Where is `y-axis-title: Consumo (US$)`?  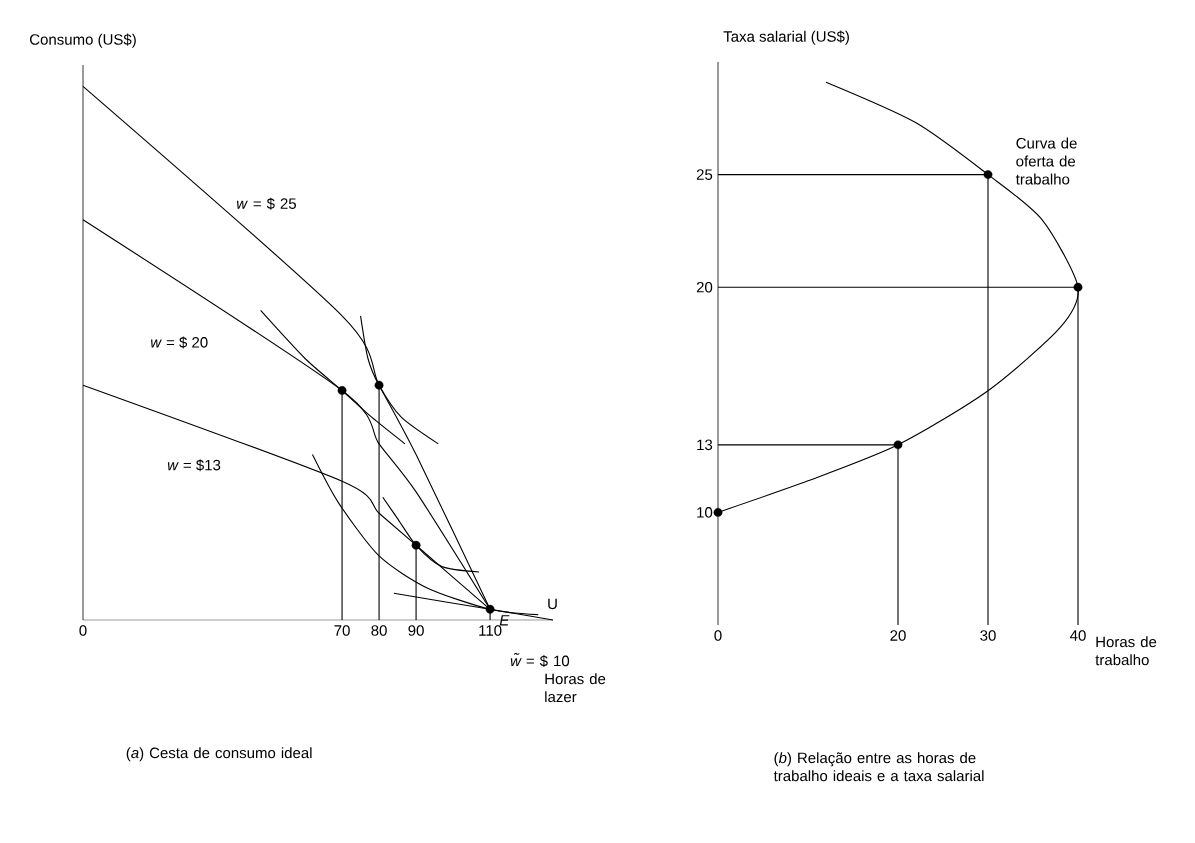 y-axis-title: Consumo (US$) is located at coordinates (83, 40).